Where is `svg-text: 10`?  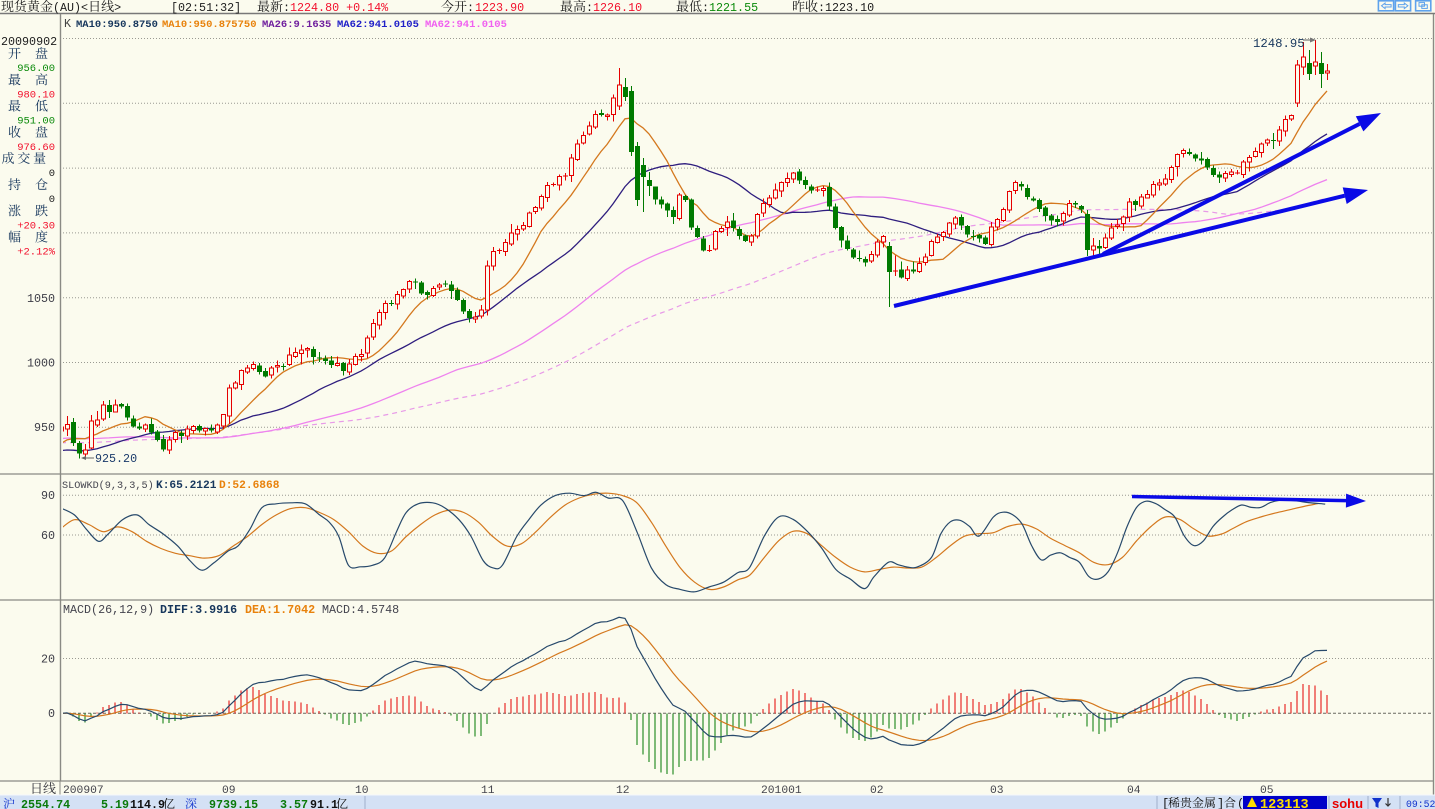
svg-text: 10 is located at coordinates (362, 791).